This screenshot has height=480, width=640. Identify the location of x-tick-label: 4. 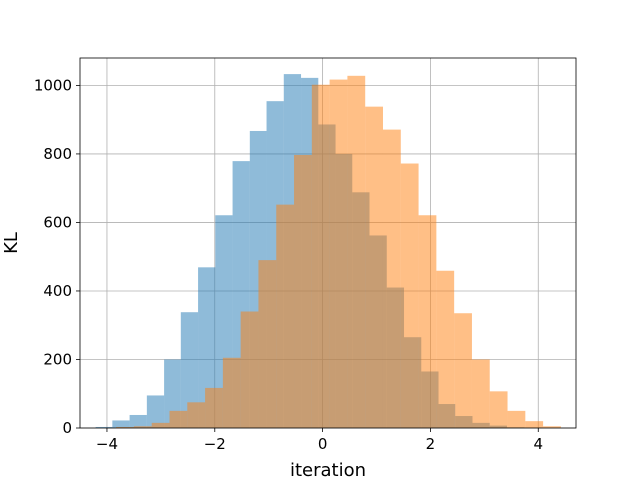
(538, 444).